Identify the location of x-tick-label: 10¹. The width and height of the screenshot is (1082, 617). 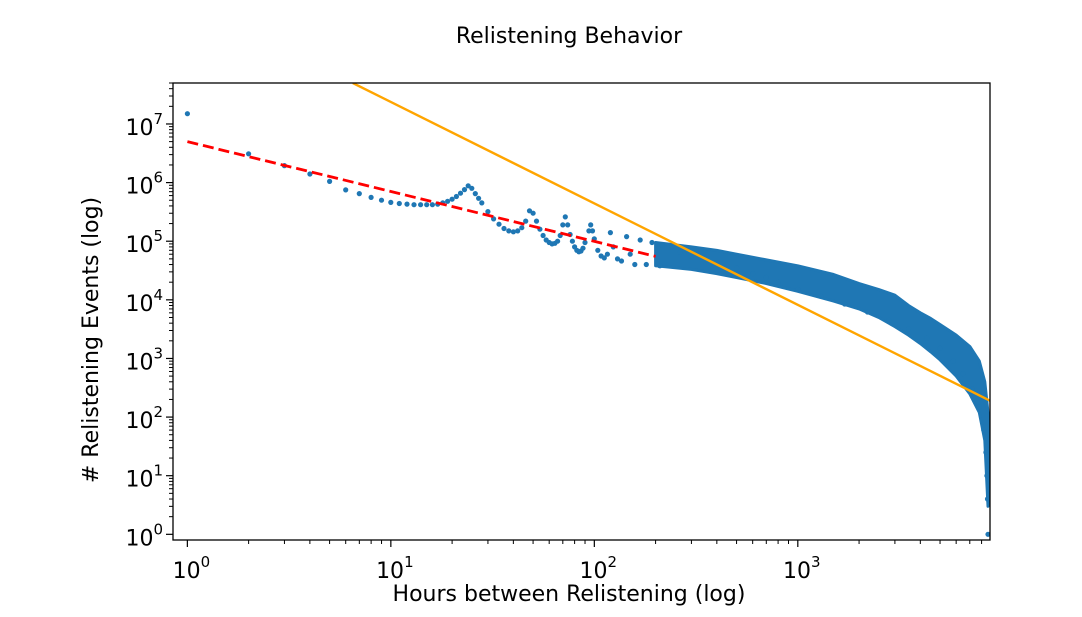
(395, 568).